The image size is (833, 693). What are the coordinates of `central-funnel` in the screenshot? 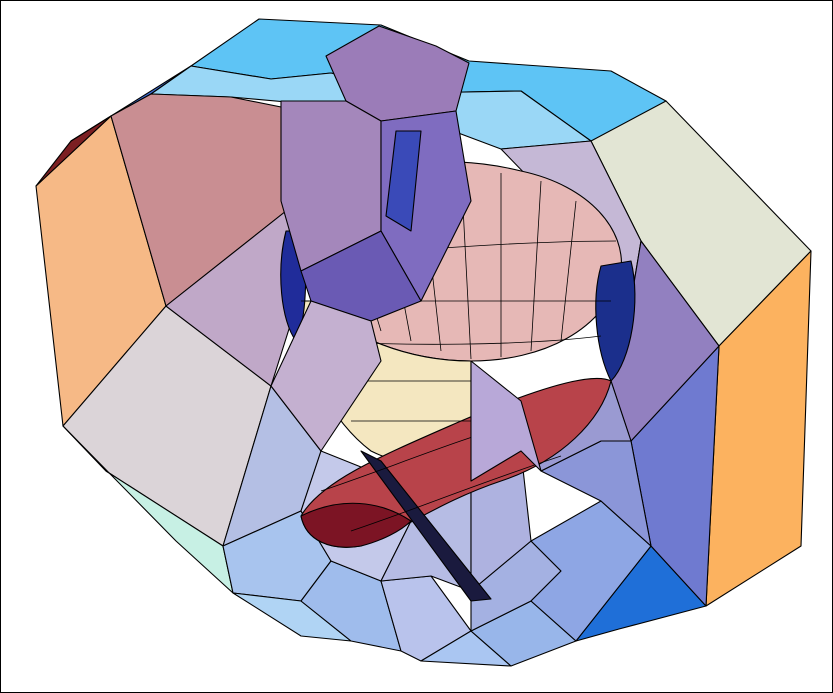 It's located at (376, 173).